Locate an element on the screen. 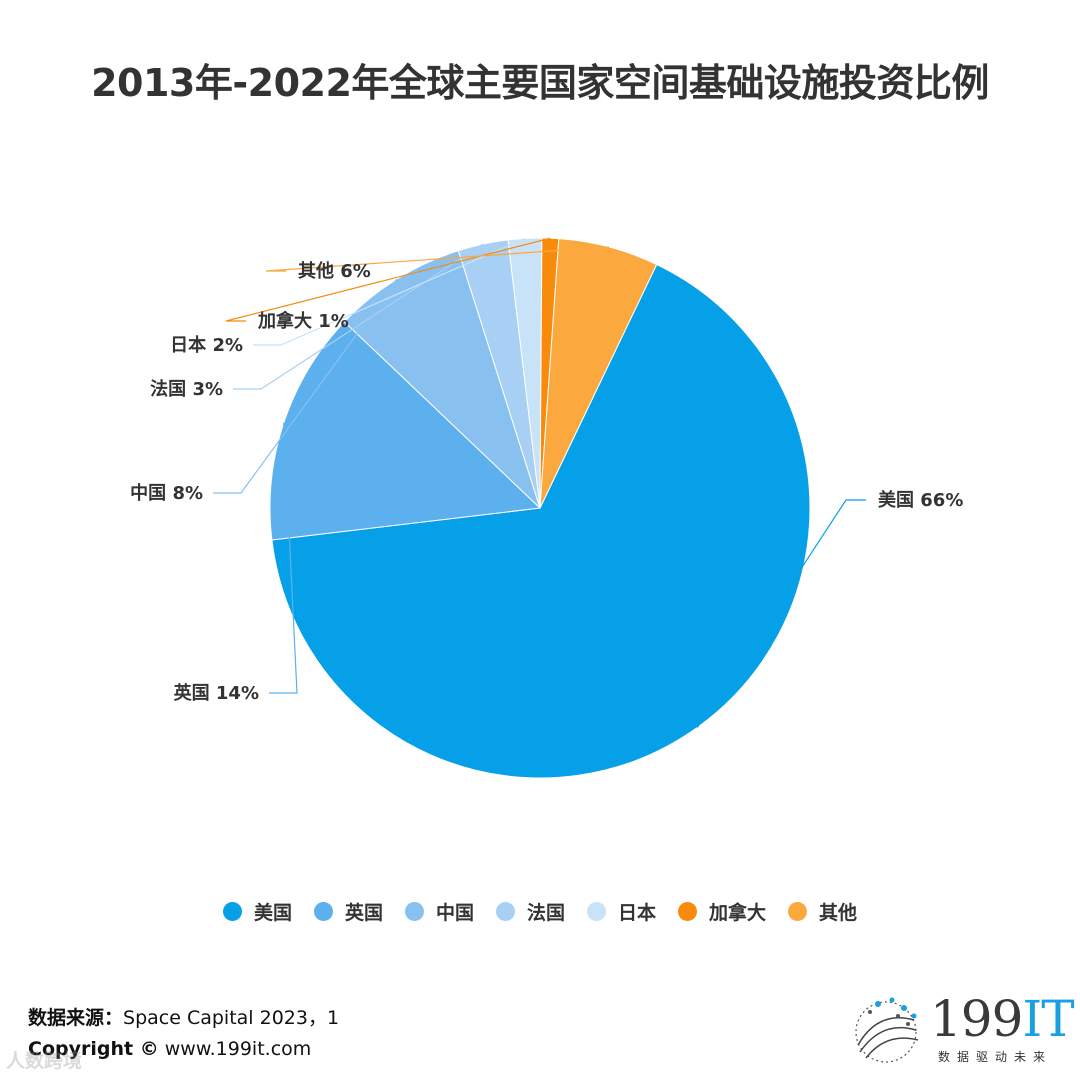 This screenshot has height=1080, width=1080. slice-label-6: 其他 6% is located at coordinates (334, 271).